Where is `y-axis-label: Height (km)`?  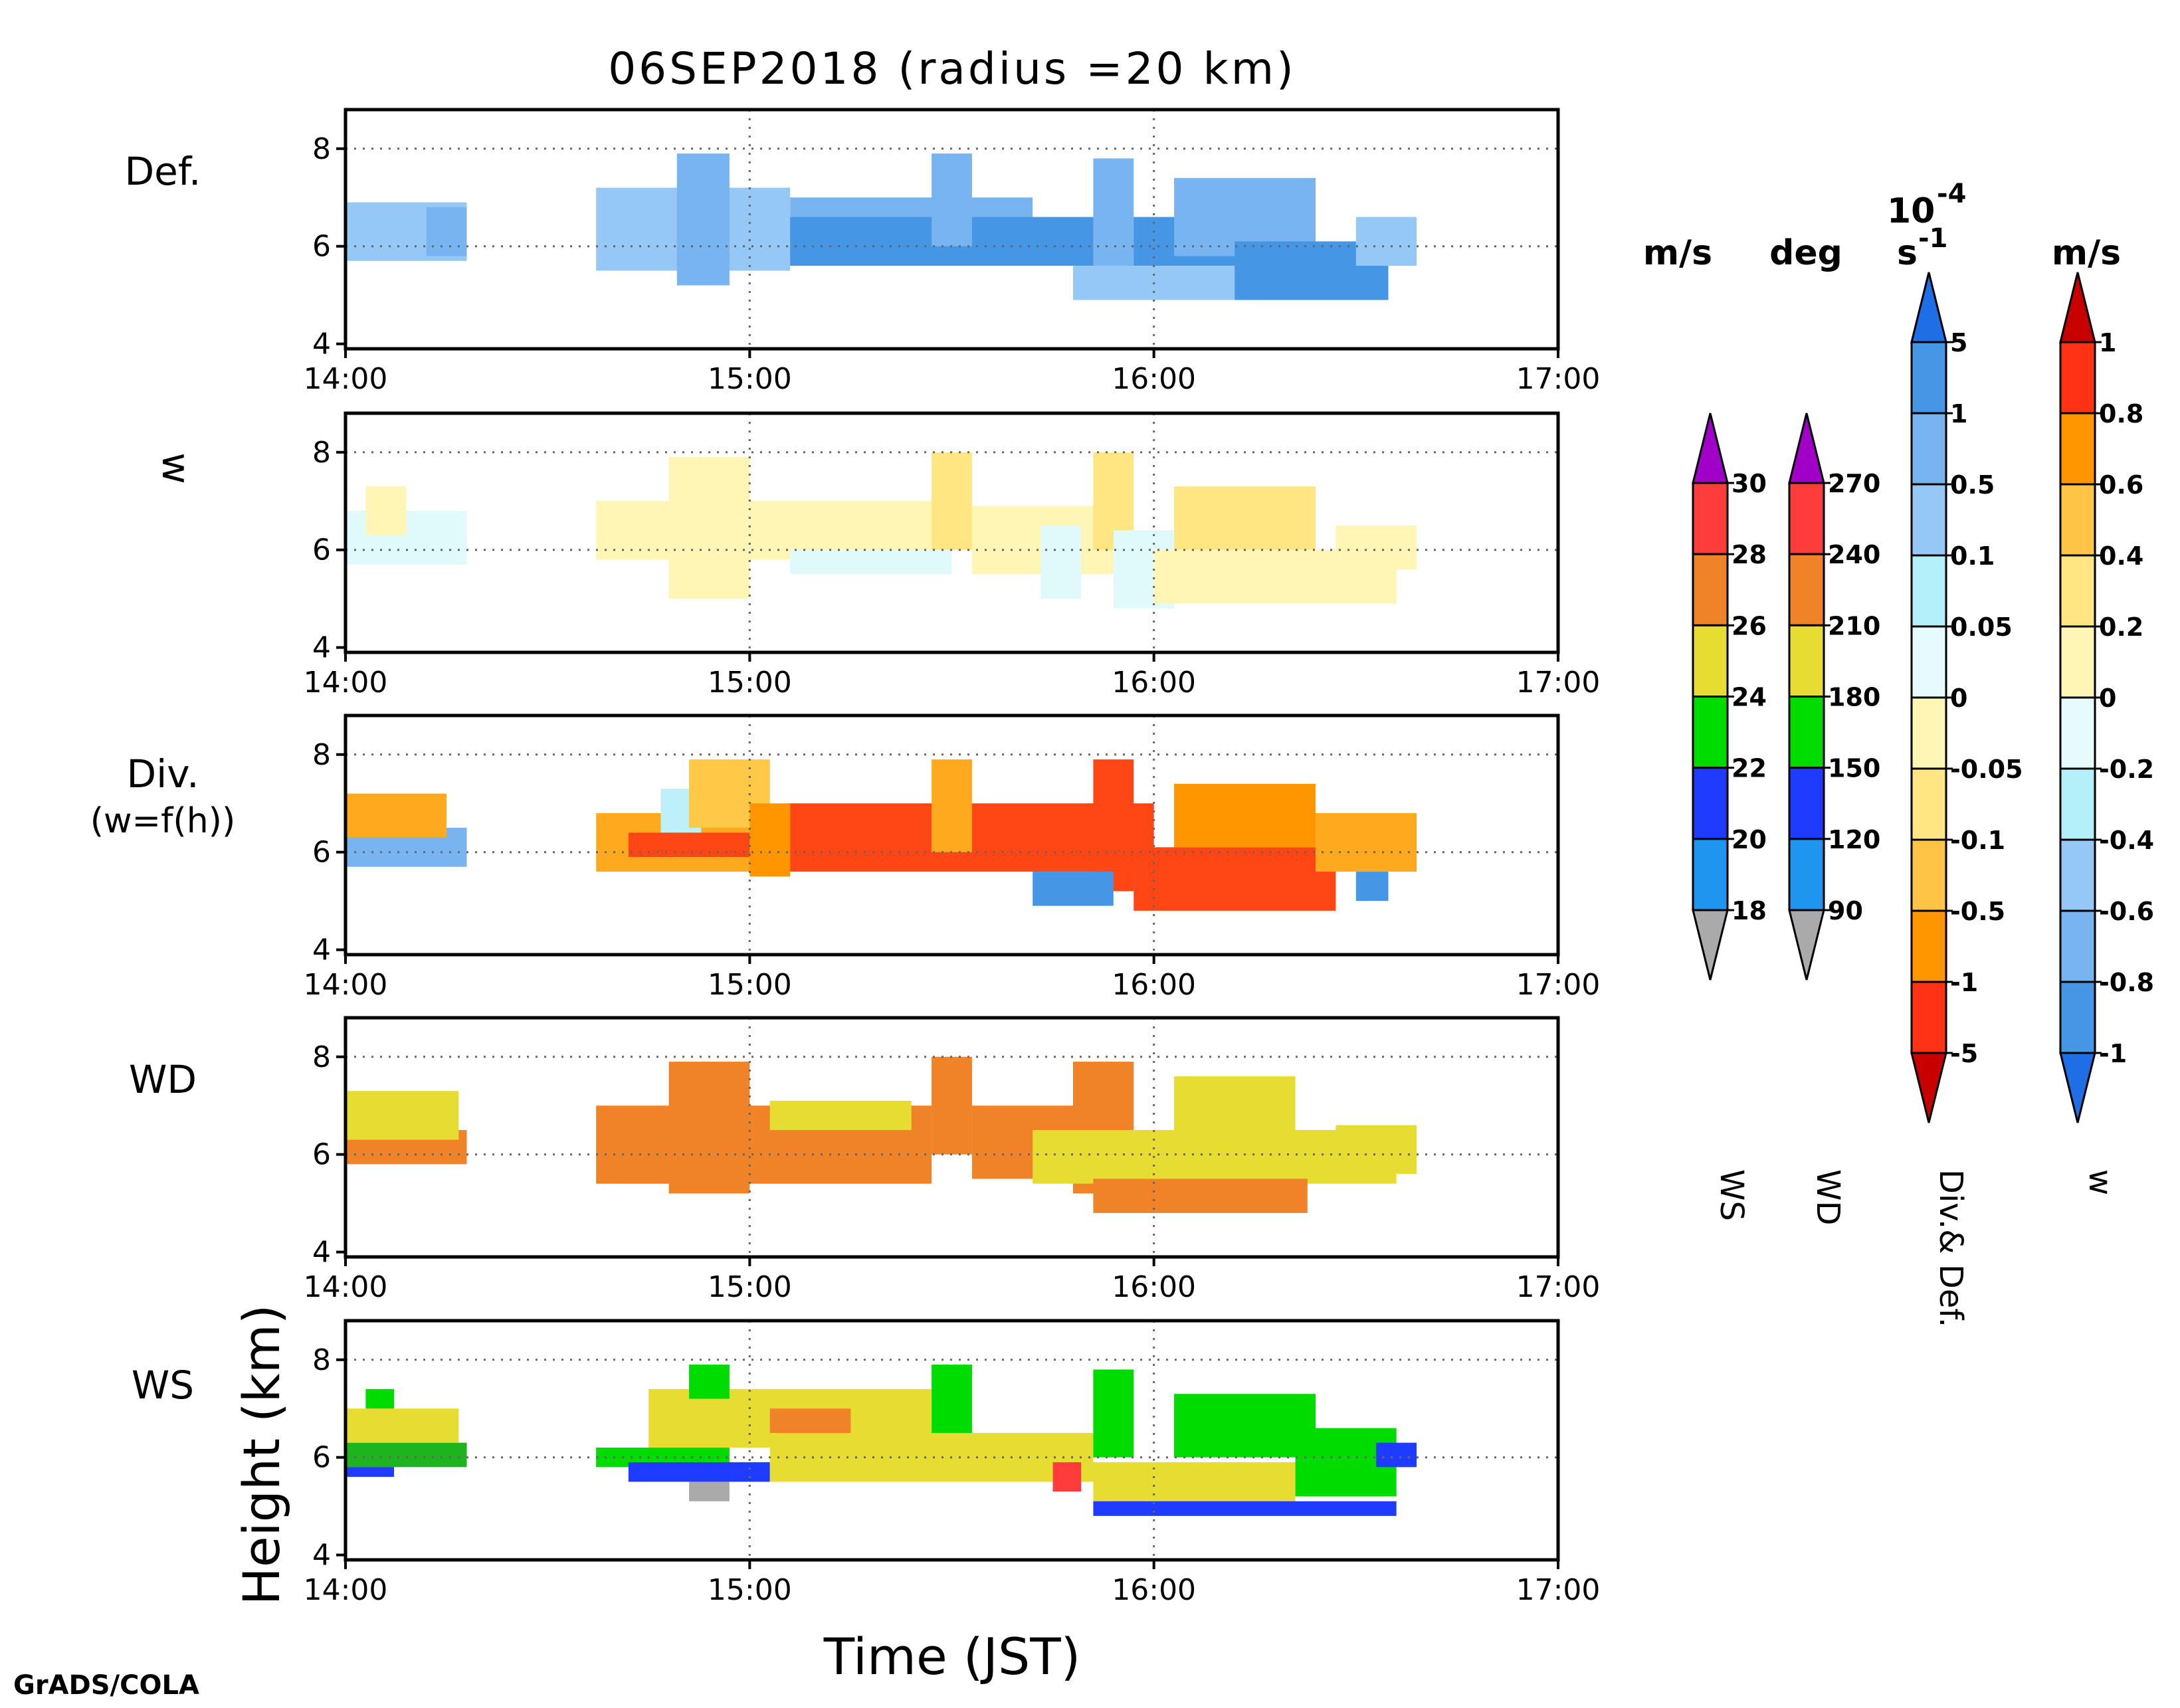
y-axis-label: Height (km) is located at coordinates (261, 1455).